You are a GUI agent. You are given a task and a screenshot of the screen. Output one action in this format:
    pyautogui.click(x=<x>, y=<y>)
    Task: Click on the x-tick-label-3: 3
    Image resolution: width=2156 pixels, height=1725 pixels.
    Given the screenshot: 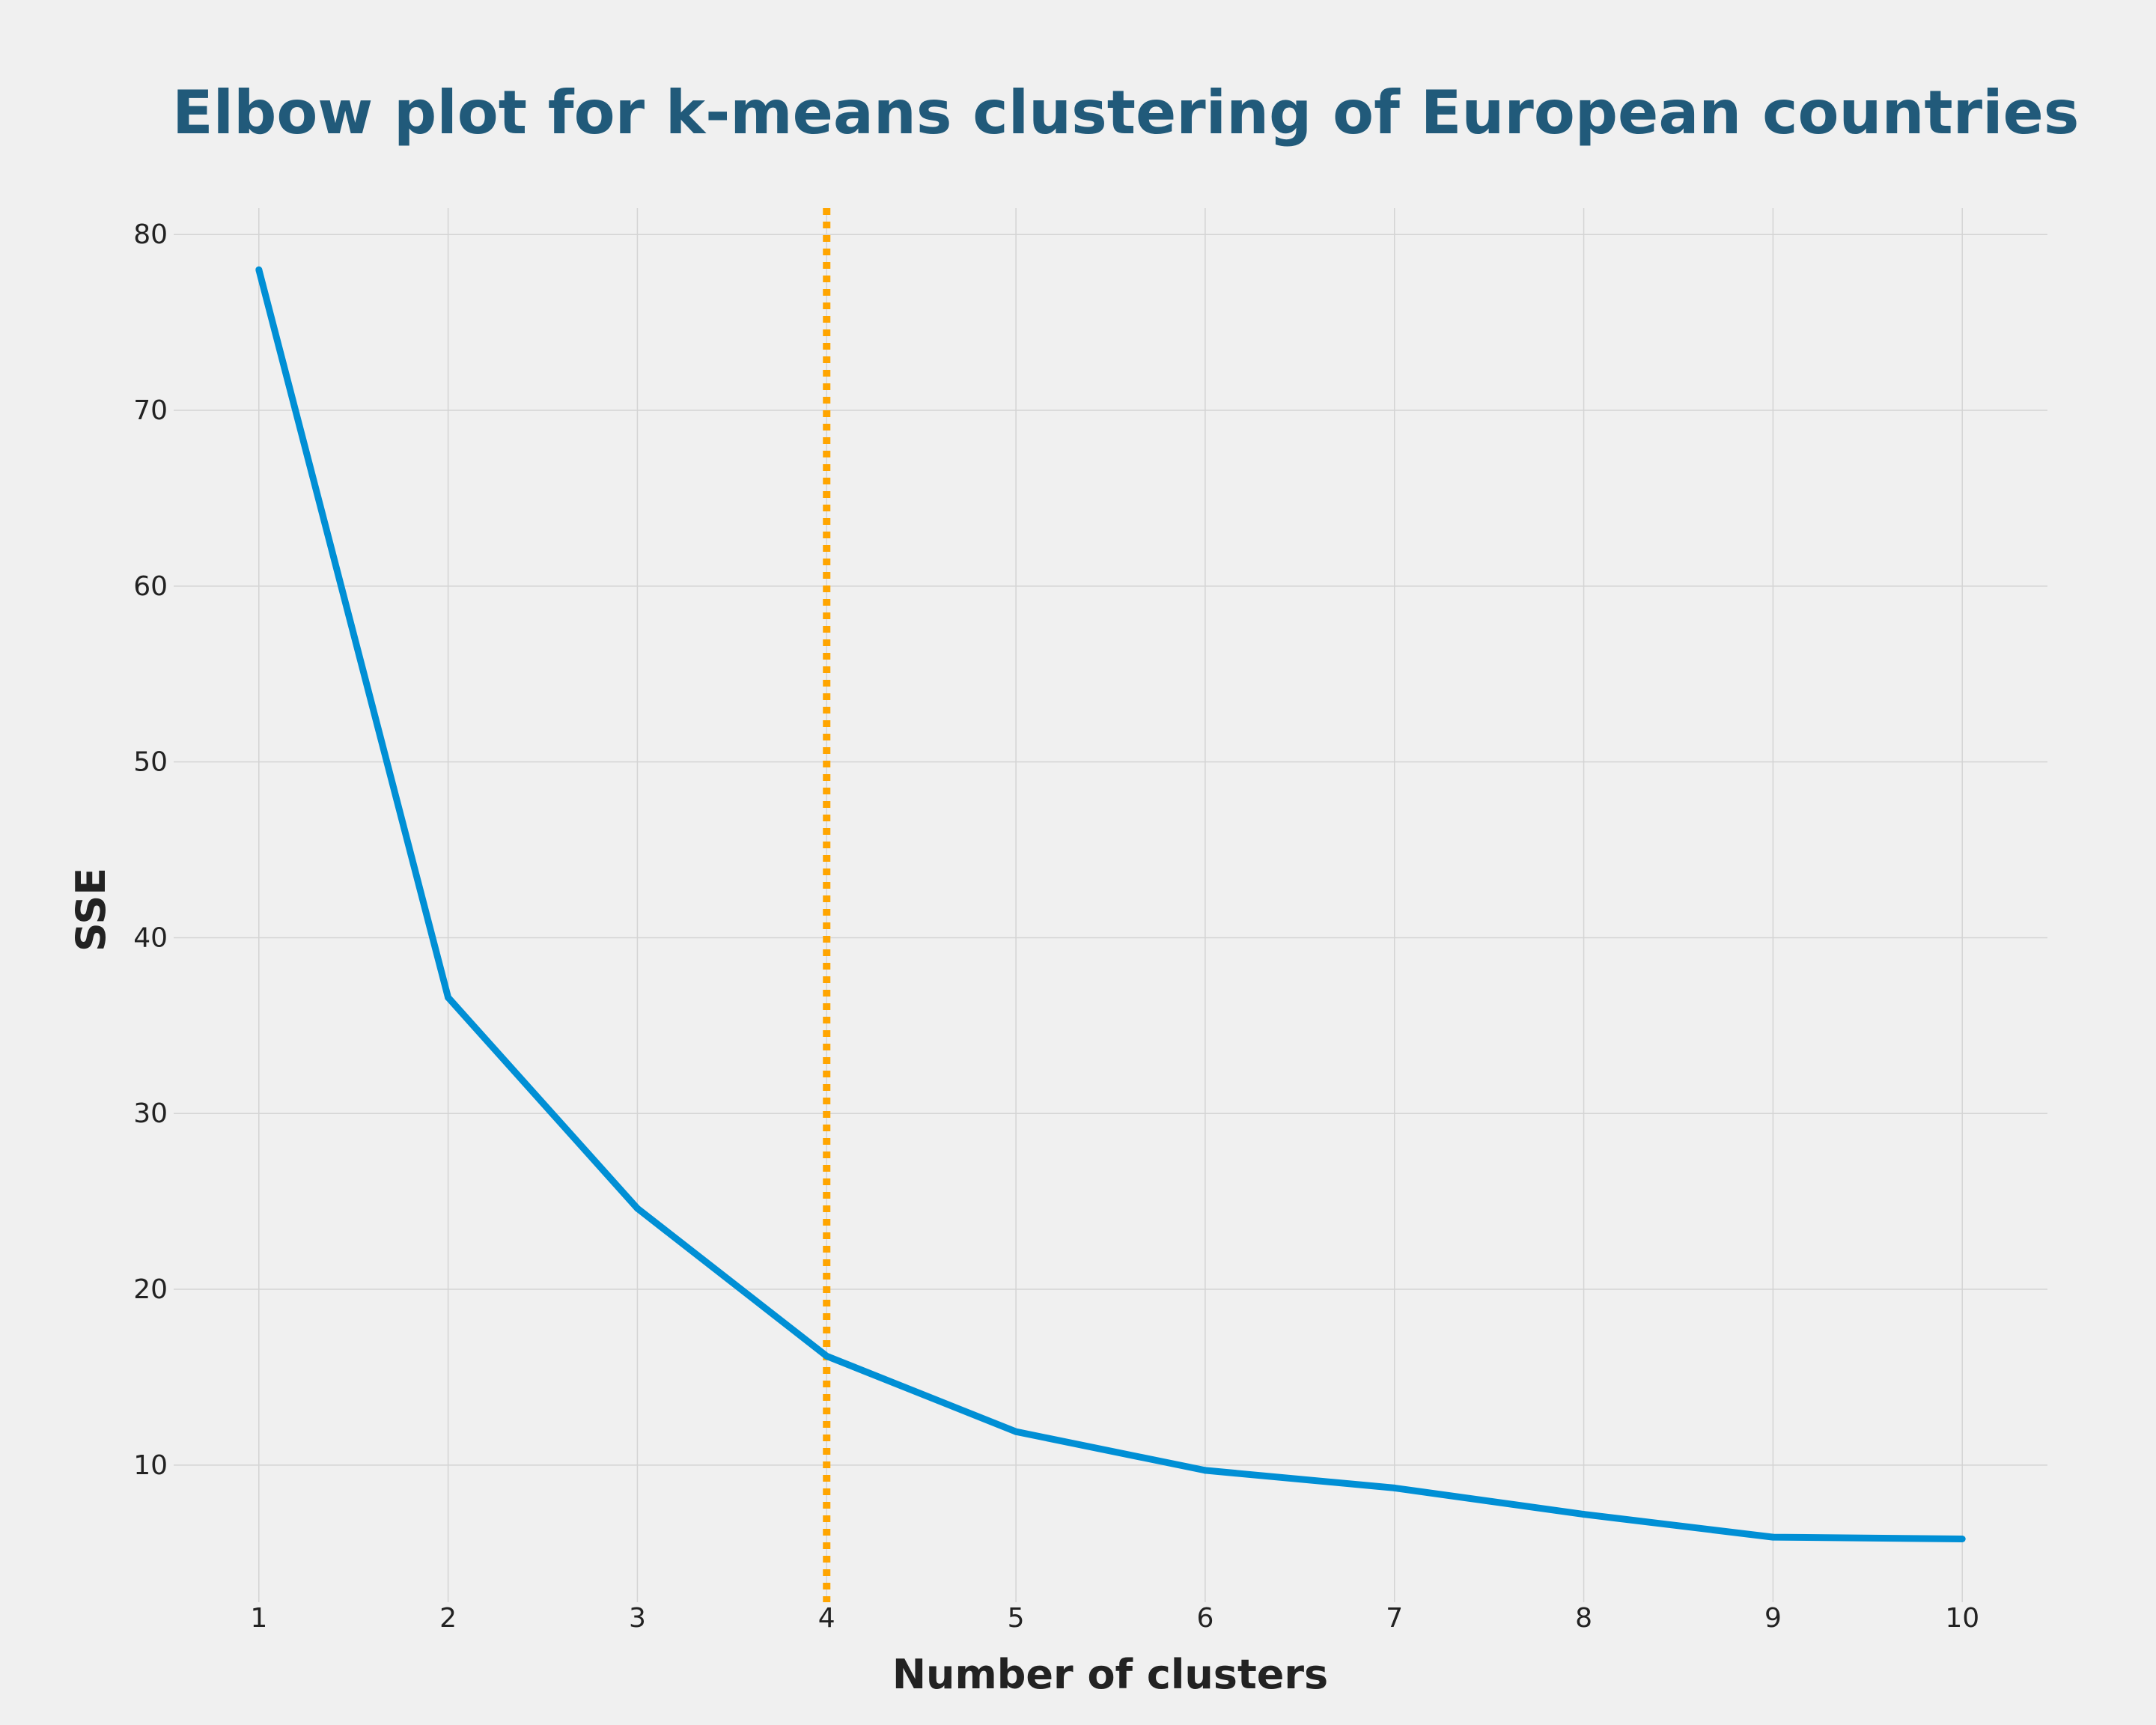 What is the action you would take?
    pyautogui.click(x=637, y=1619)
    